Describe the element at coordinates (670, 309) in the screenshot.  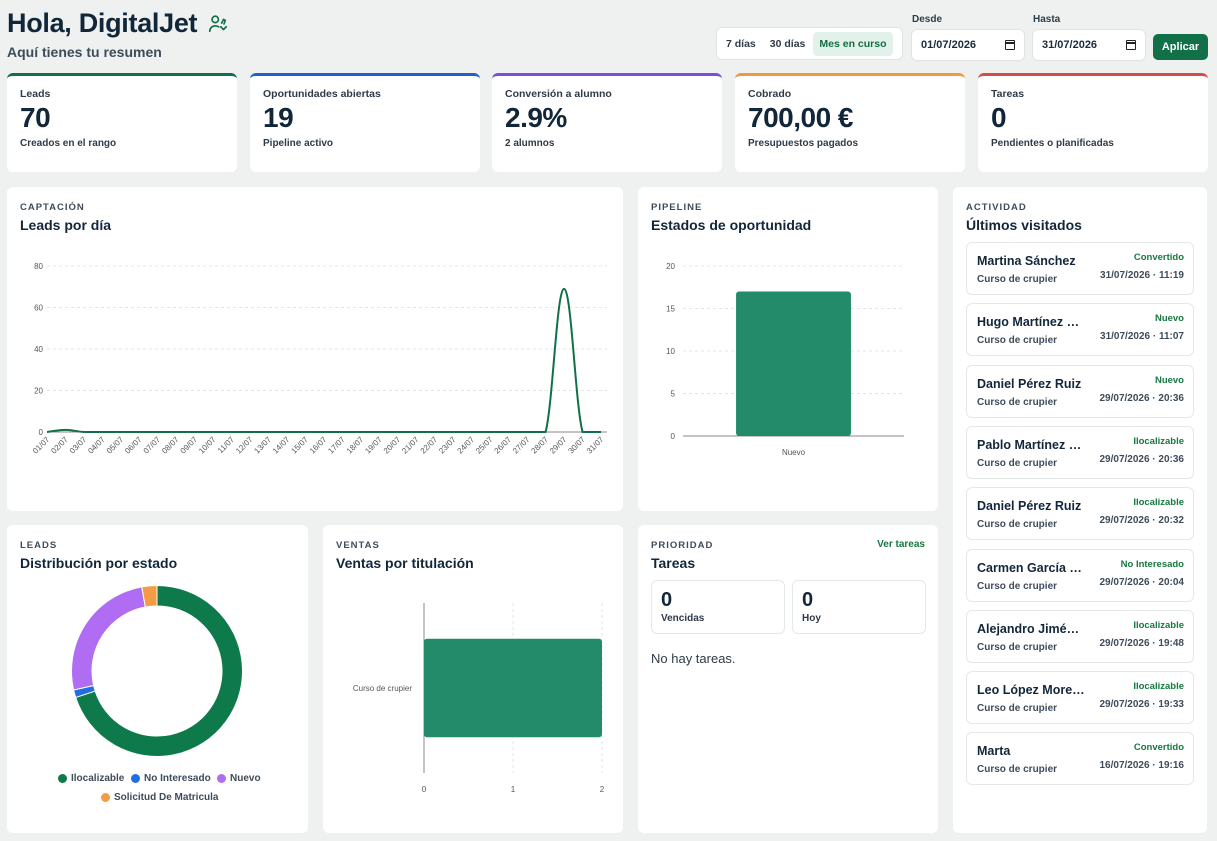
I see `y-tick-label: 15` at that location.